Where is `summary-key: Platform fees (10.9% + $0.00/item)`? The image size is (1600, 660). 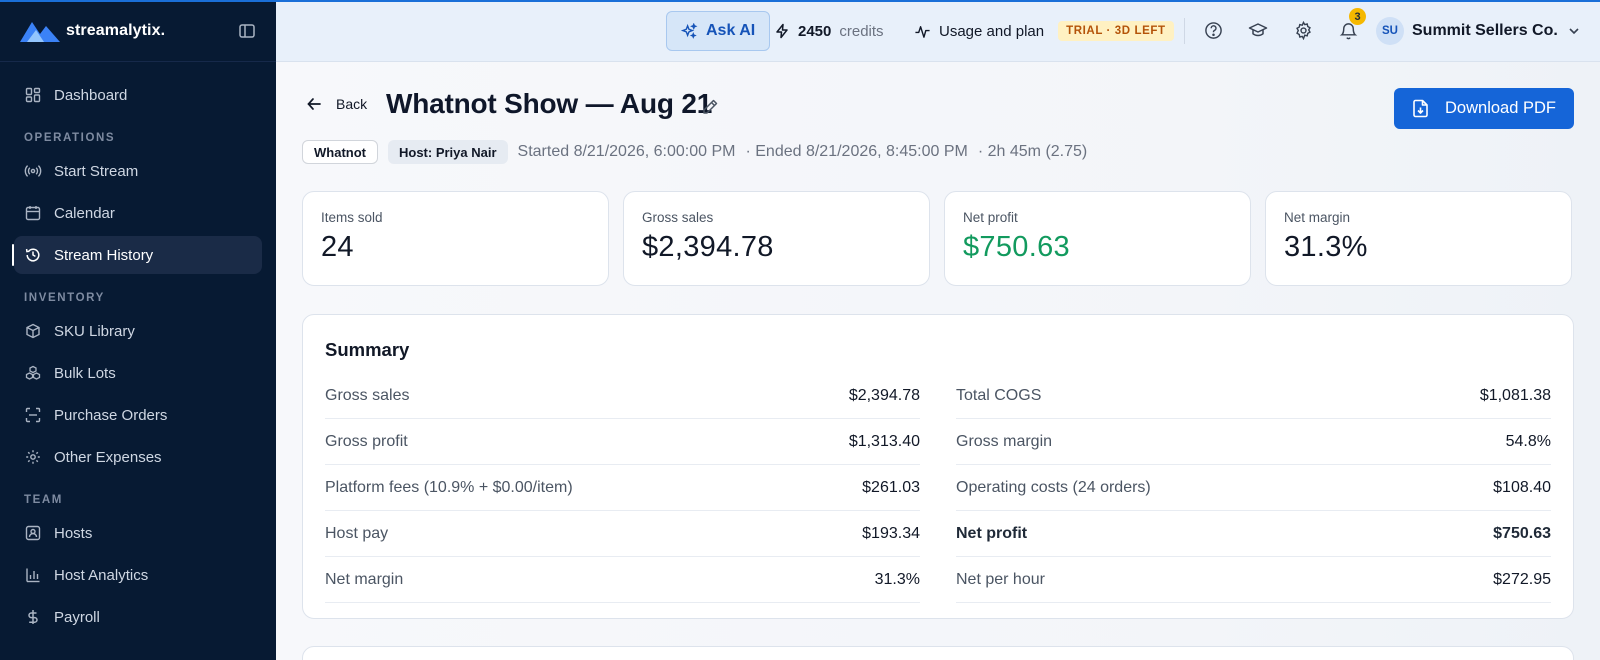
summary-key: Platform fees (10.9% + $0.00/item) is located at coordinates (449, 487).